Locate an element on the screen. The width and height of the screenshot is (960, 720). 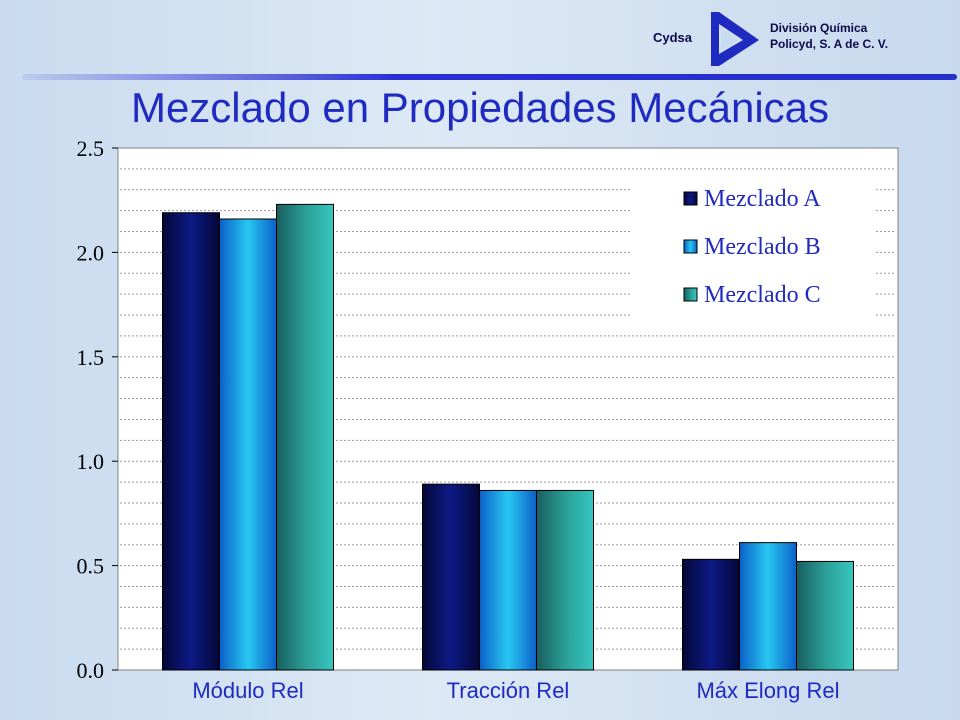
legend-label: Mezclado C is located at coordinates (762, 295).